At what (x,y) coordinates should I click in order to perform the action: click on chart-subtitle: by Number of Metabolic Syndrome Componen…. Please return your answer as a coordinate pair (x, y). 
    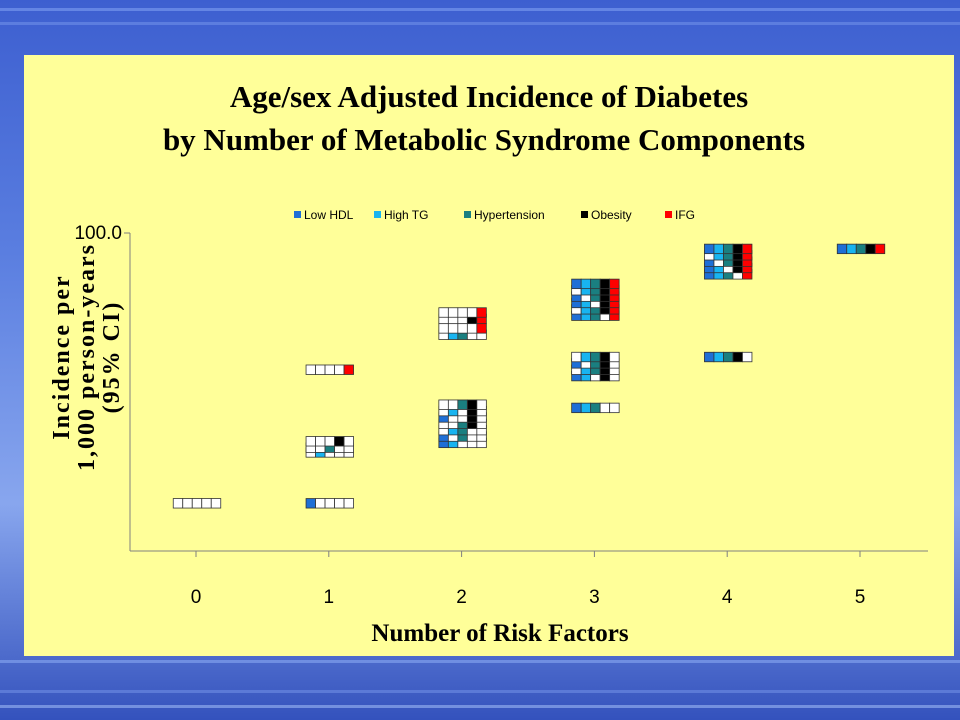
    Looking at the image, I should click on (484, 139).